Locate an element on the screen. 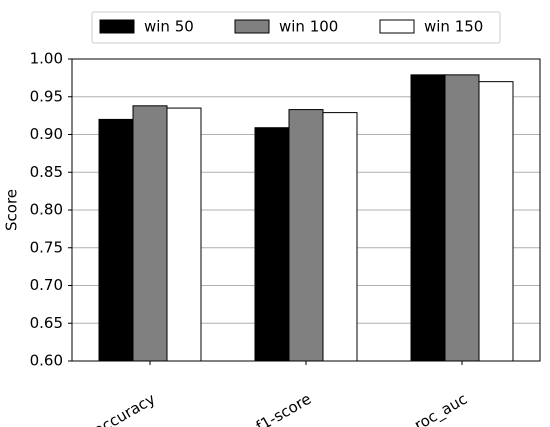 The image size is (550, 427). y-tick-label: 0.65 is located at coordinates (46, 323).